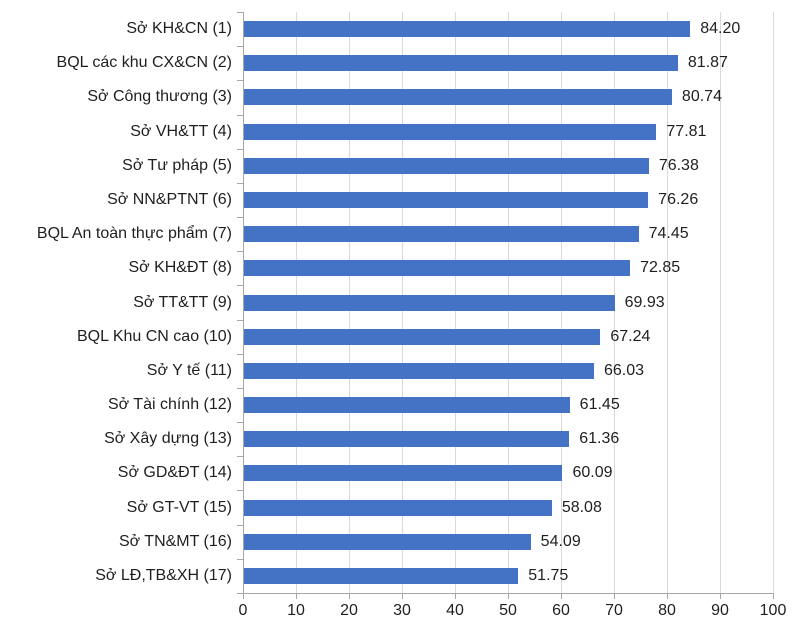 This screenshot has height=625, width=800. What do you see at coordinates (179, 29) in the screenshot?
I see `category-label: Sở KH&CN (1)` at bounding box center [179, 29].